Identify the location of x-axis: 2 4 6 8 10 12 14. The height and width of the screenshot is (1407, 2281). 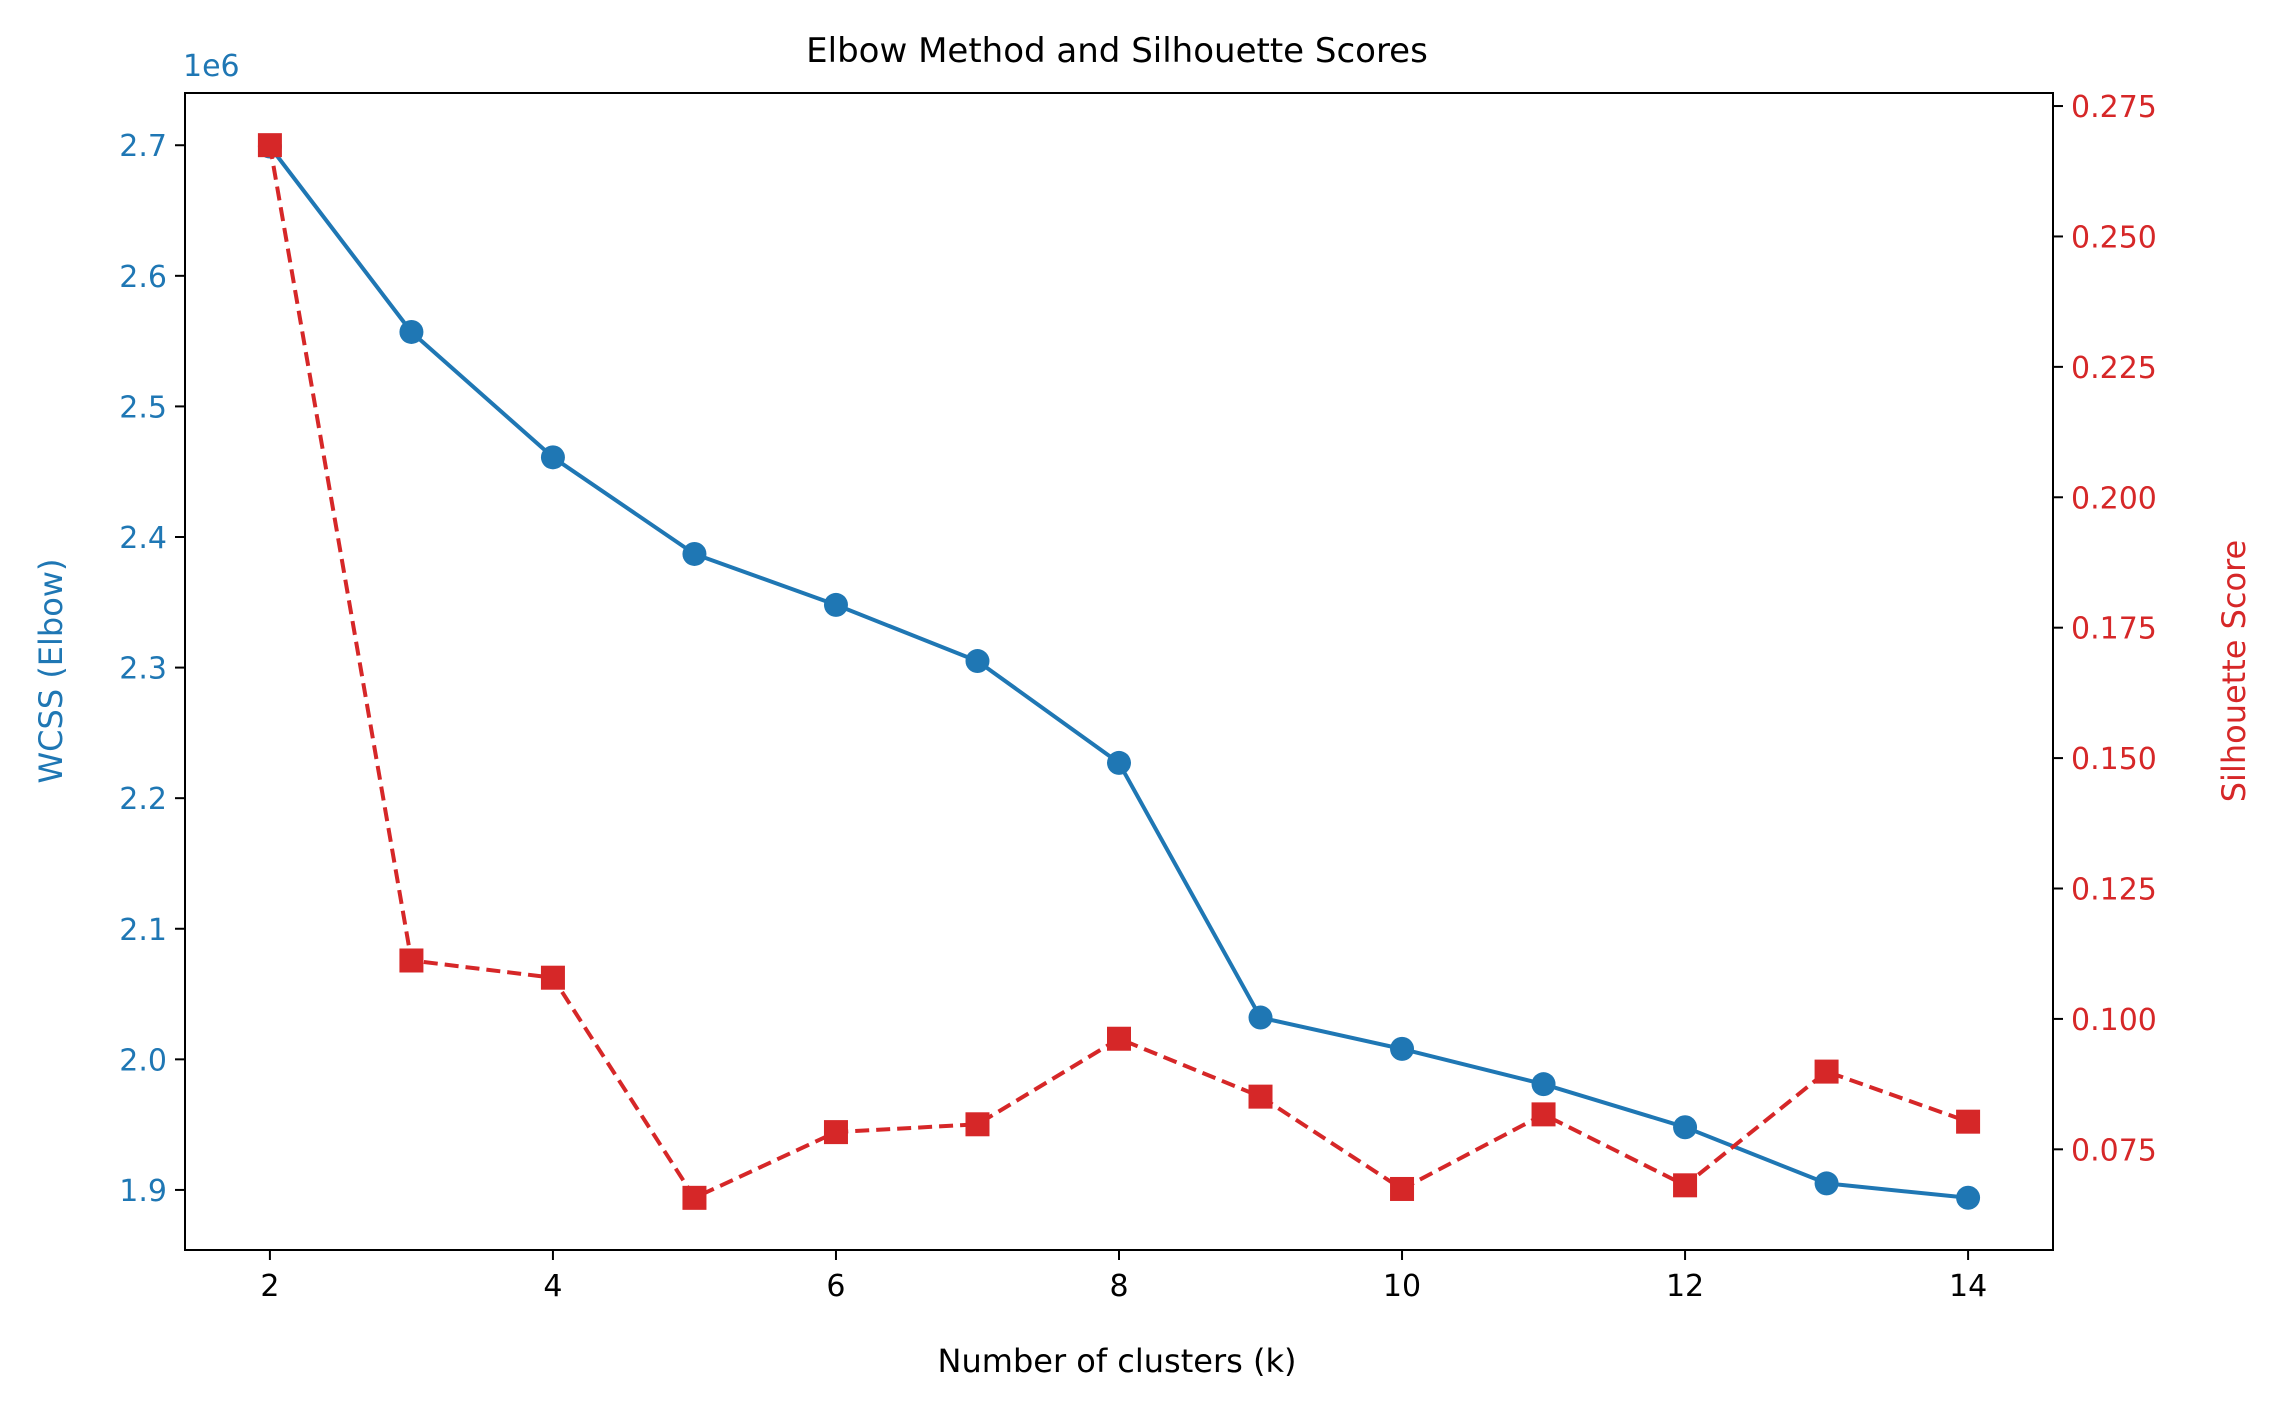
(1123, 1277).